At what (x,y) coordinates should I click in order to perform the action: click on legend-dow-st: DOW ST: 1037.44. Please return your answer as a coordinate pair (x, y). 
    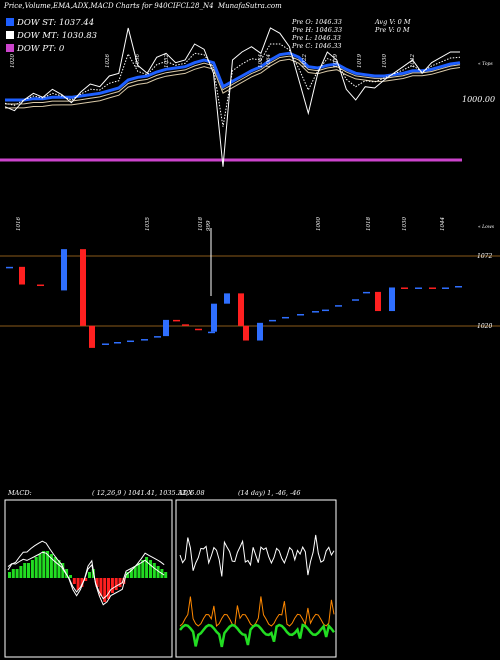
    Looking at the image, I should click on (50, 23).